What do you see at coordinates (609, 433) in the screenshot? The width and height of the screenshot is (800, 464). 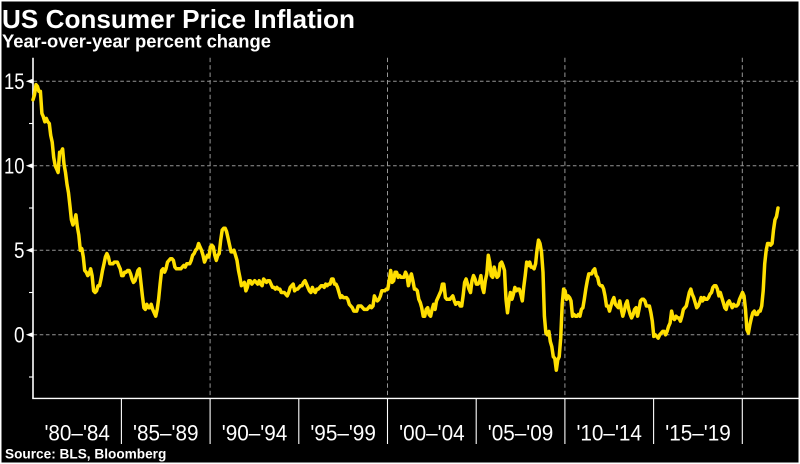 I see `svg-text: '10–'14` at bounding box center [609, 433].